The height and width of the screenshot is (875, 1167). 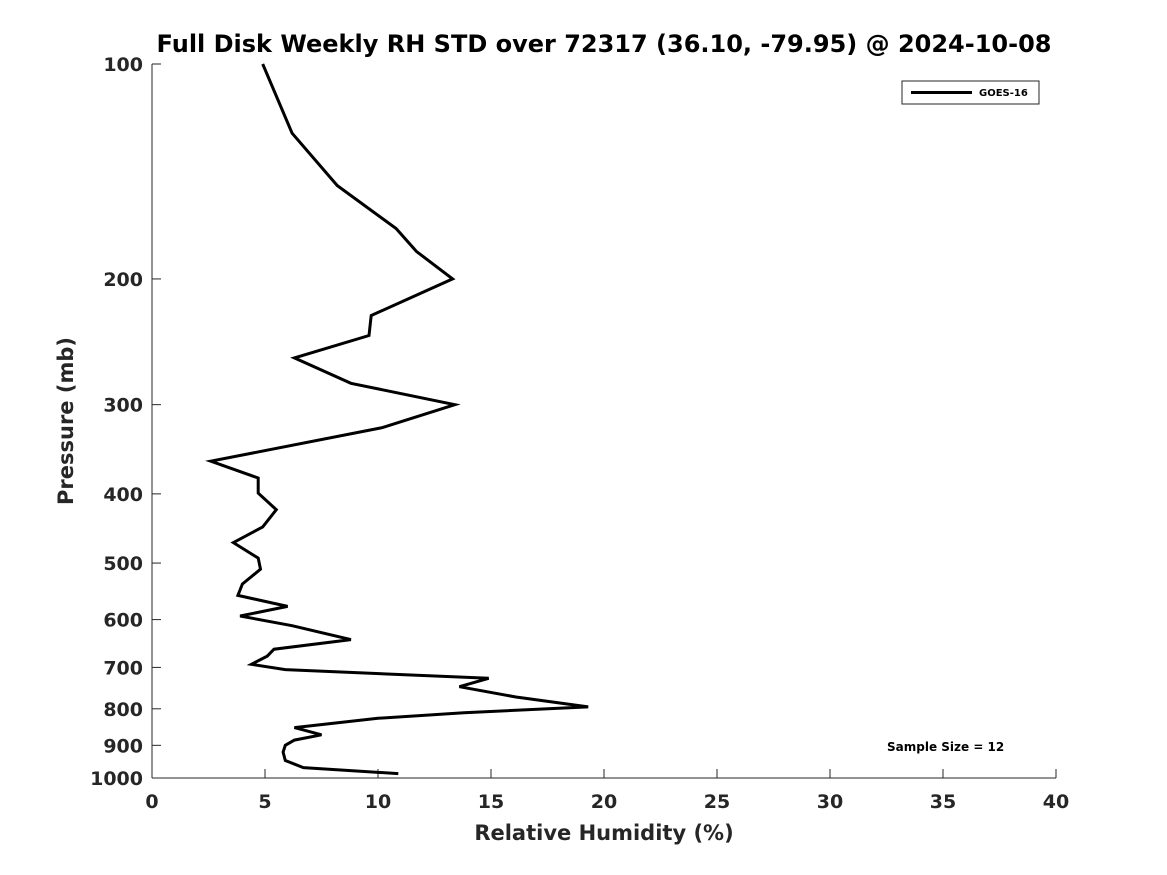 I want to click on y-tick-label: 100, so click(x=123, y=65).